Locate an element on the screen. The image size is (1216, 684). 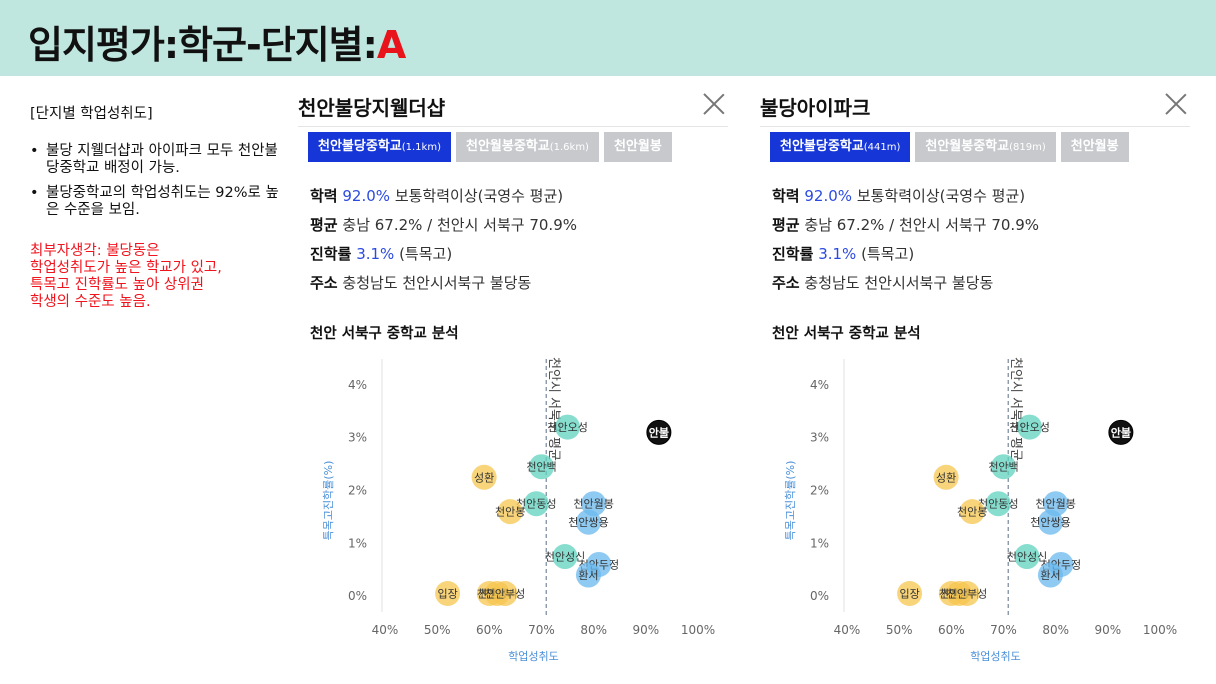
sidebar-bullet: 불당 지웰더샵과 아이파크 모두 천안불당중학교 배정이 가능. is located at coordinates (155, 160).